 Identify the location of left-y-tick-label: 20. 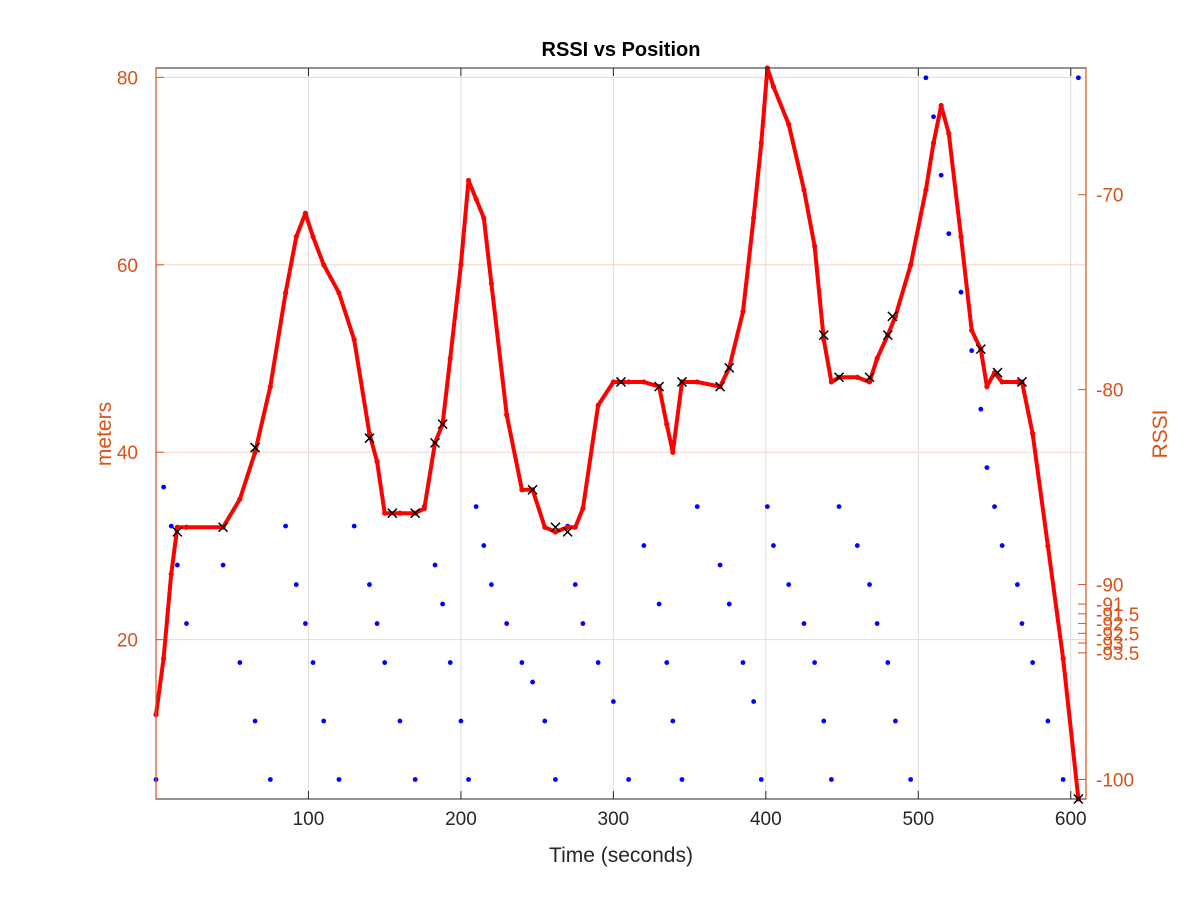
(127, 641).